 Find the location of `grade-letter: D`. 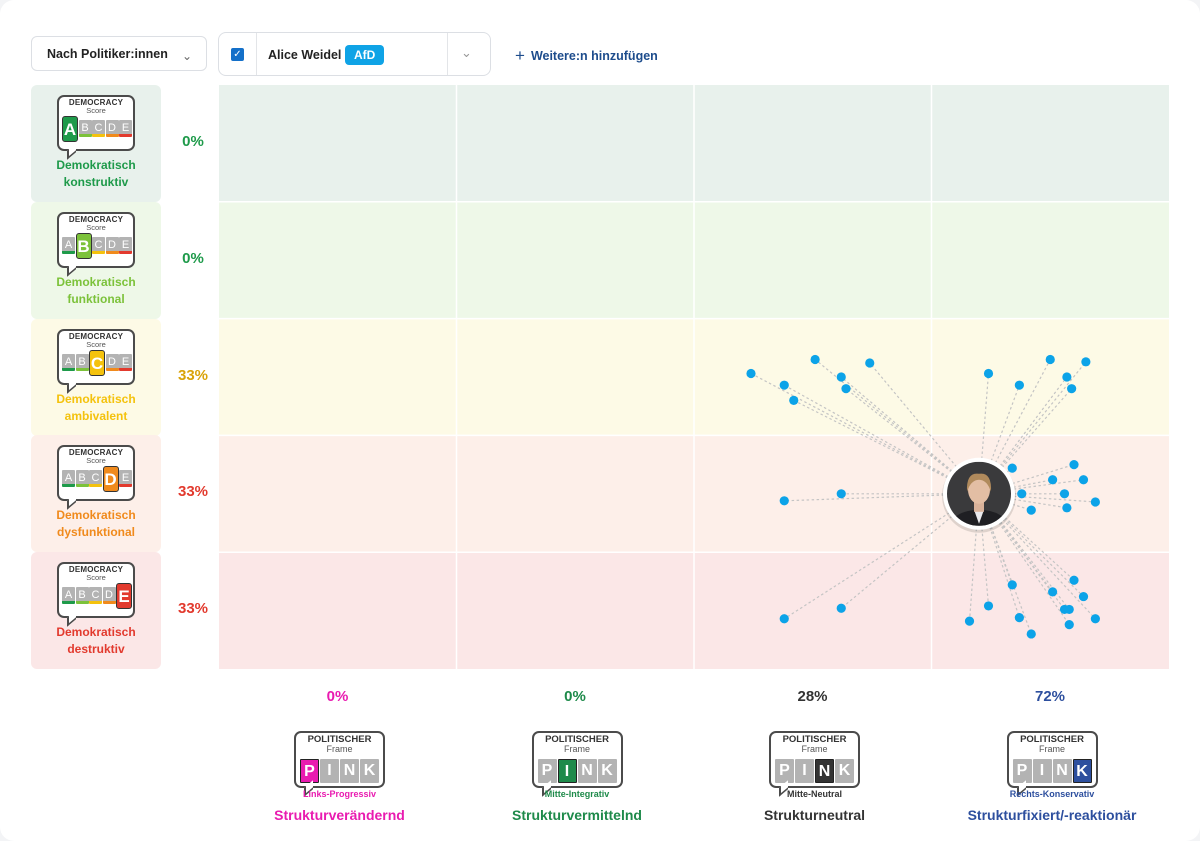

grade-letter: D is located at coordinates (112, 362).